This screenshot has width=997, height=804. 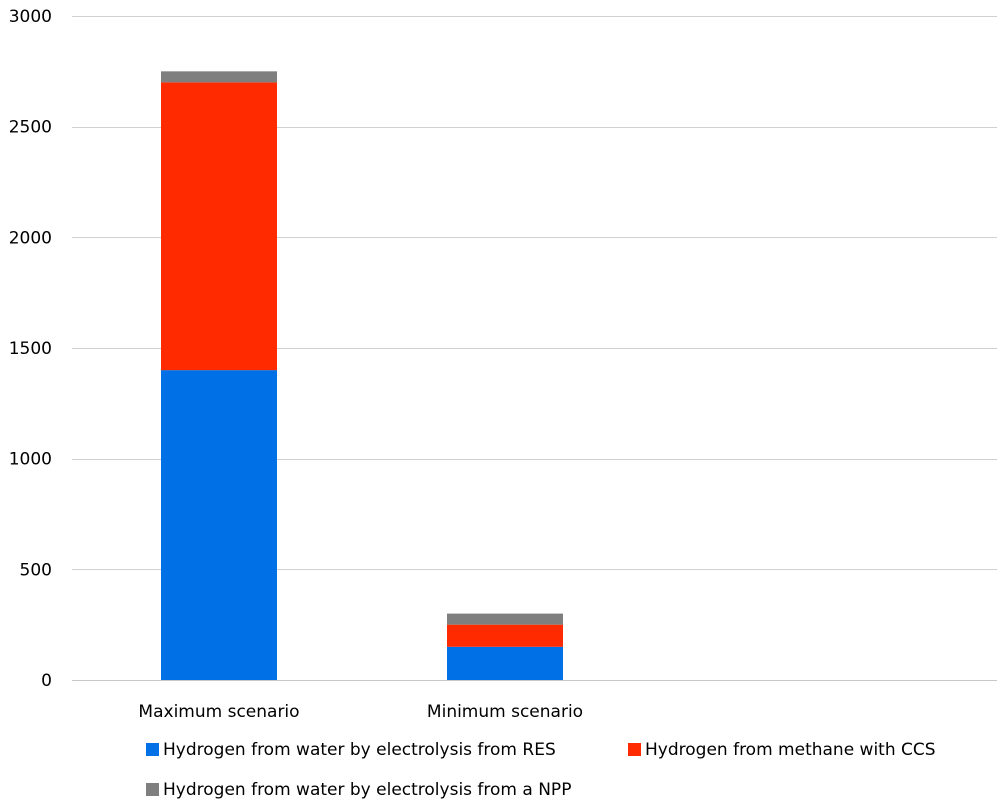 I want to click on y-axis-tick-labels: 0 500 1000 1500 2000 2500 3000, so click(x=30, y=349).